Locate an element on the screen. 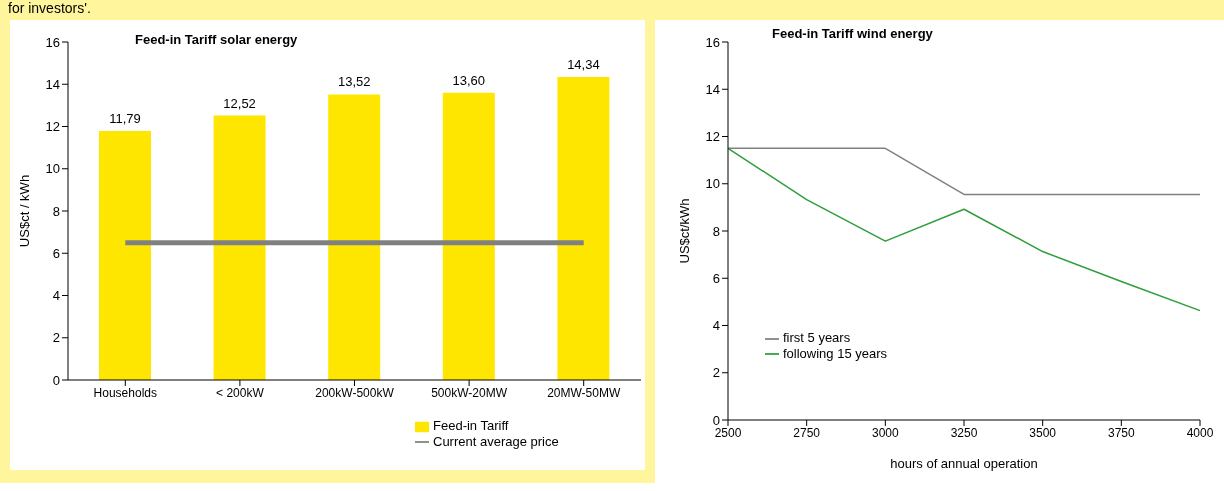  line-series is located at coordinates (964, 229).